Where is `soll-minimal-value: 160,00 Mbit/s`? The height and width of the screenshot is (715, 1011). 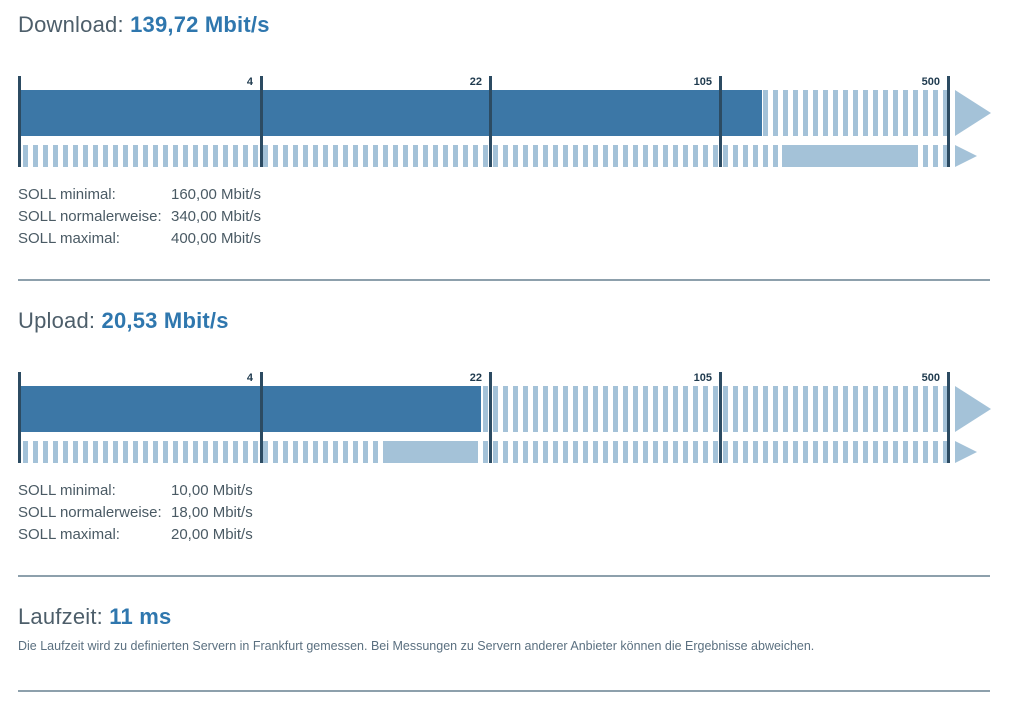
soll-minimal-value: 160,00 Mbit/s is located at coordinates (216, 194).